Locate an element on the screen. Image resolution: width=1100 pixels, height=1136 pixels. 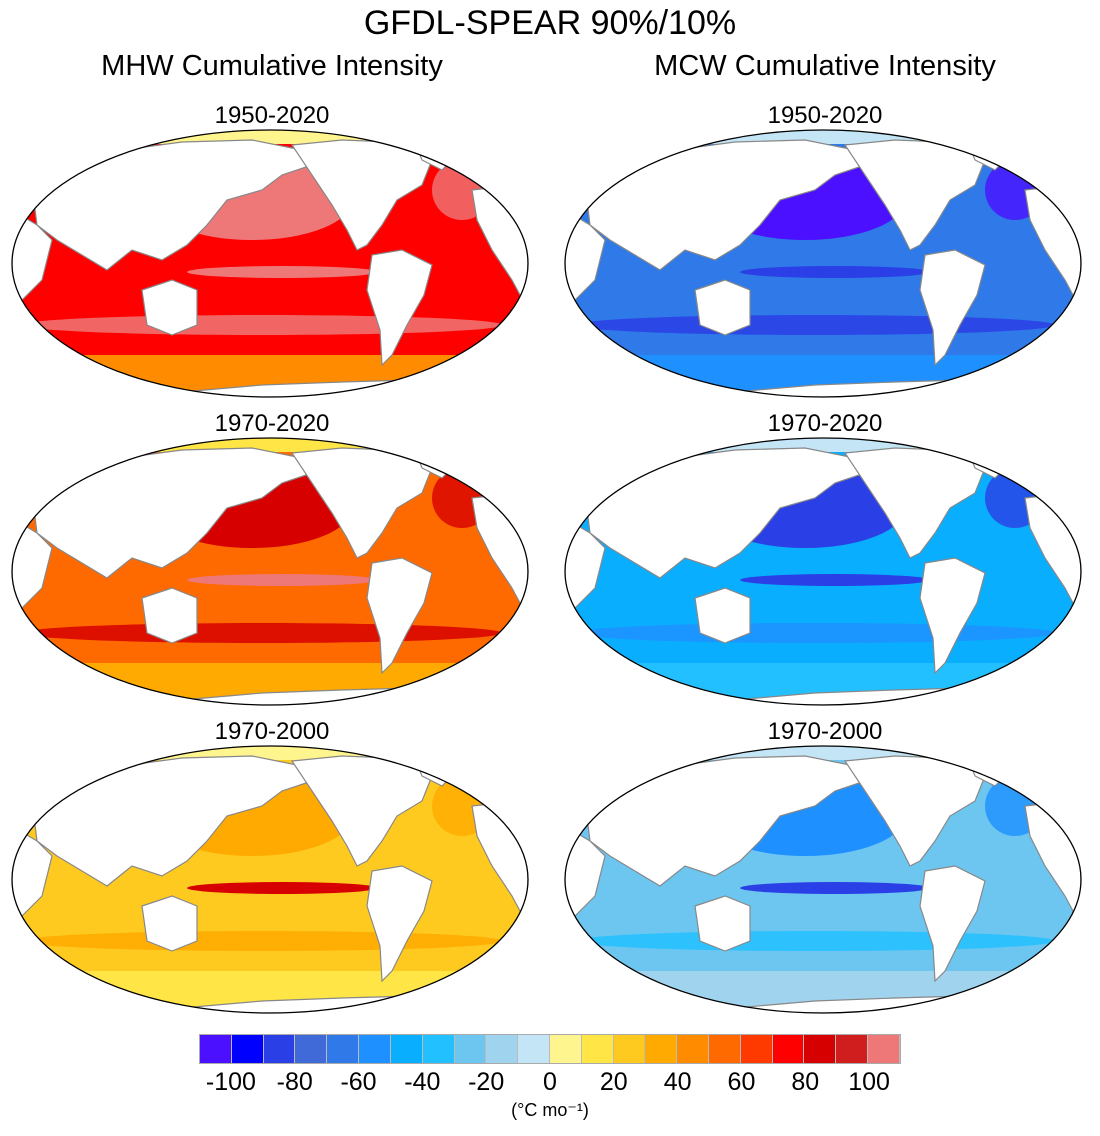
colorbar-tick-label: 80 is located at coordinates (805, 1082).